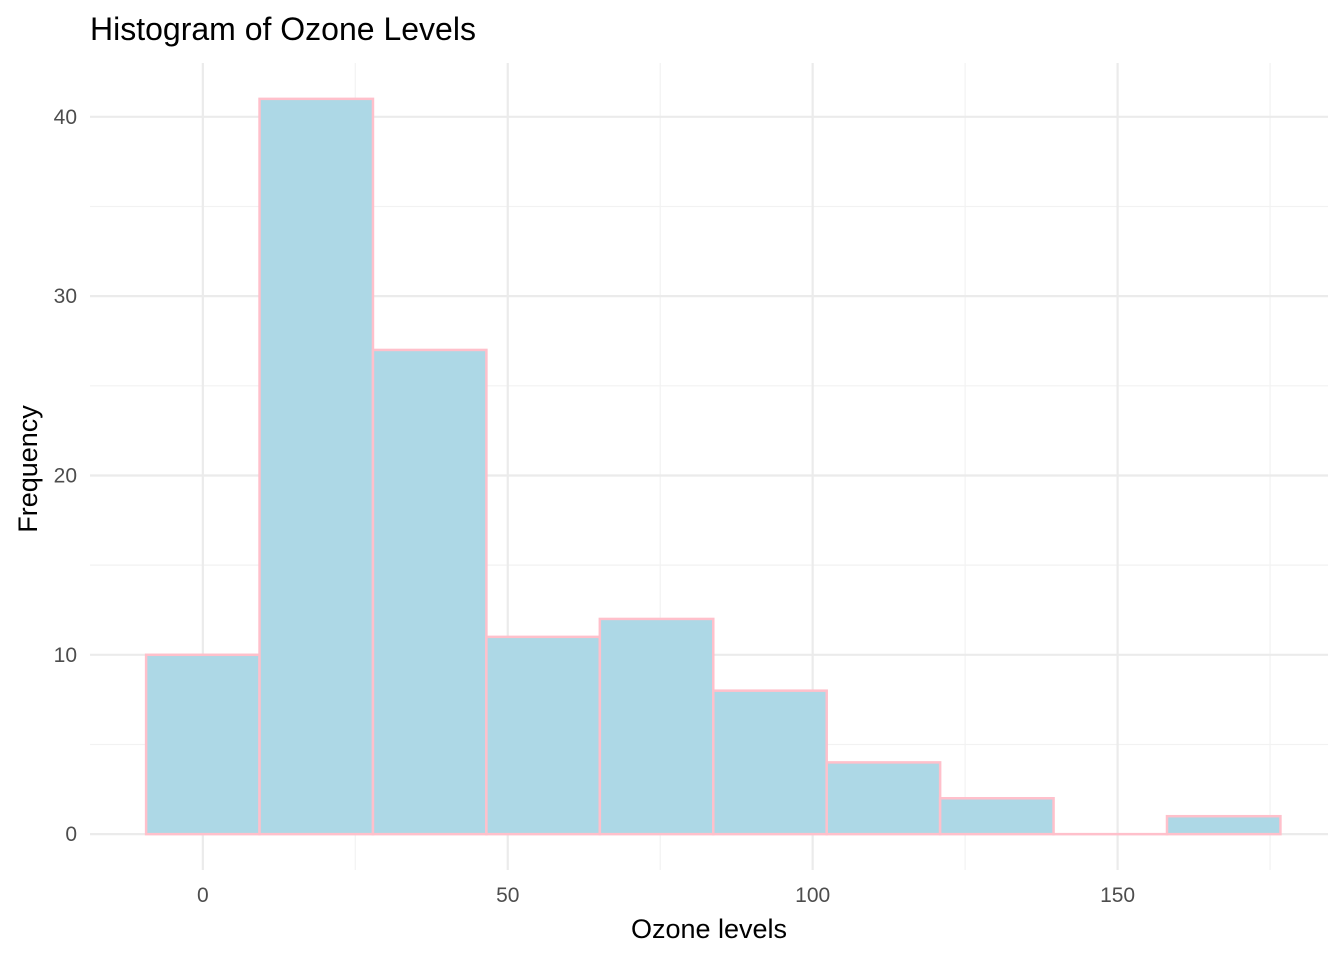 Image resolution: width=1344 pixels, height=960 pixels. I want to click on x-tick-label: 100, so click(812, 895).